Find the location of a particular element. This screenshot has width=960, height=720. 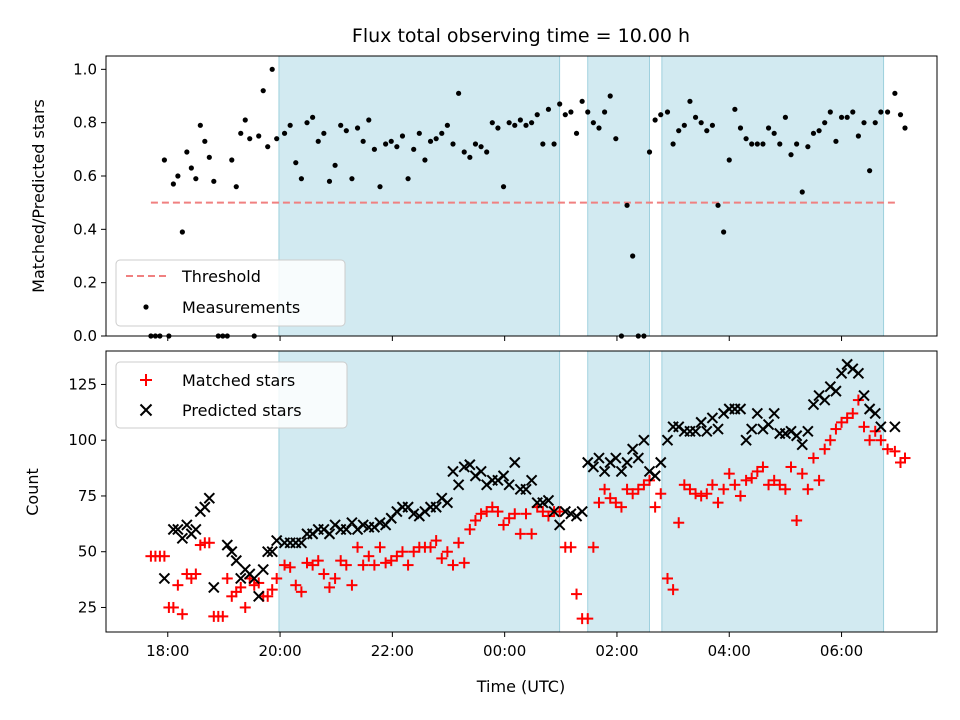

x-axis-label: Time (UTC) is located at coordinates (520, 686).